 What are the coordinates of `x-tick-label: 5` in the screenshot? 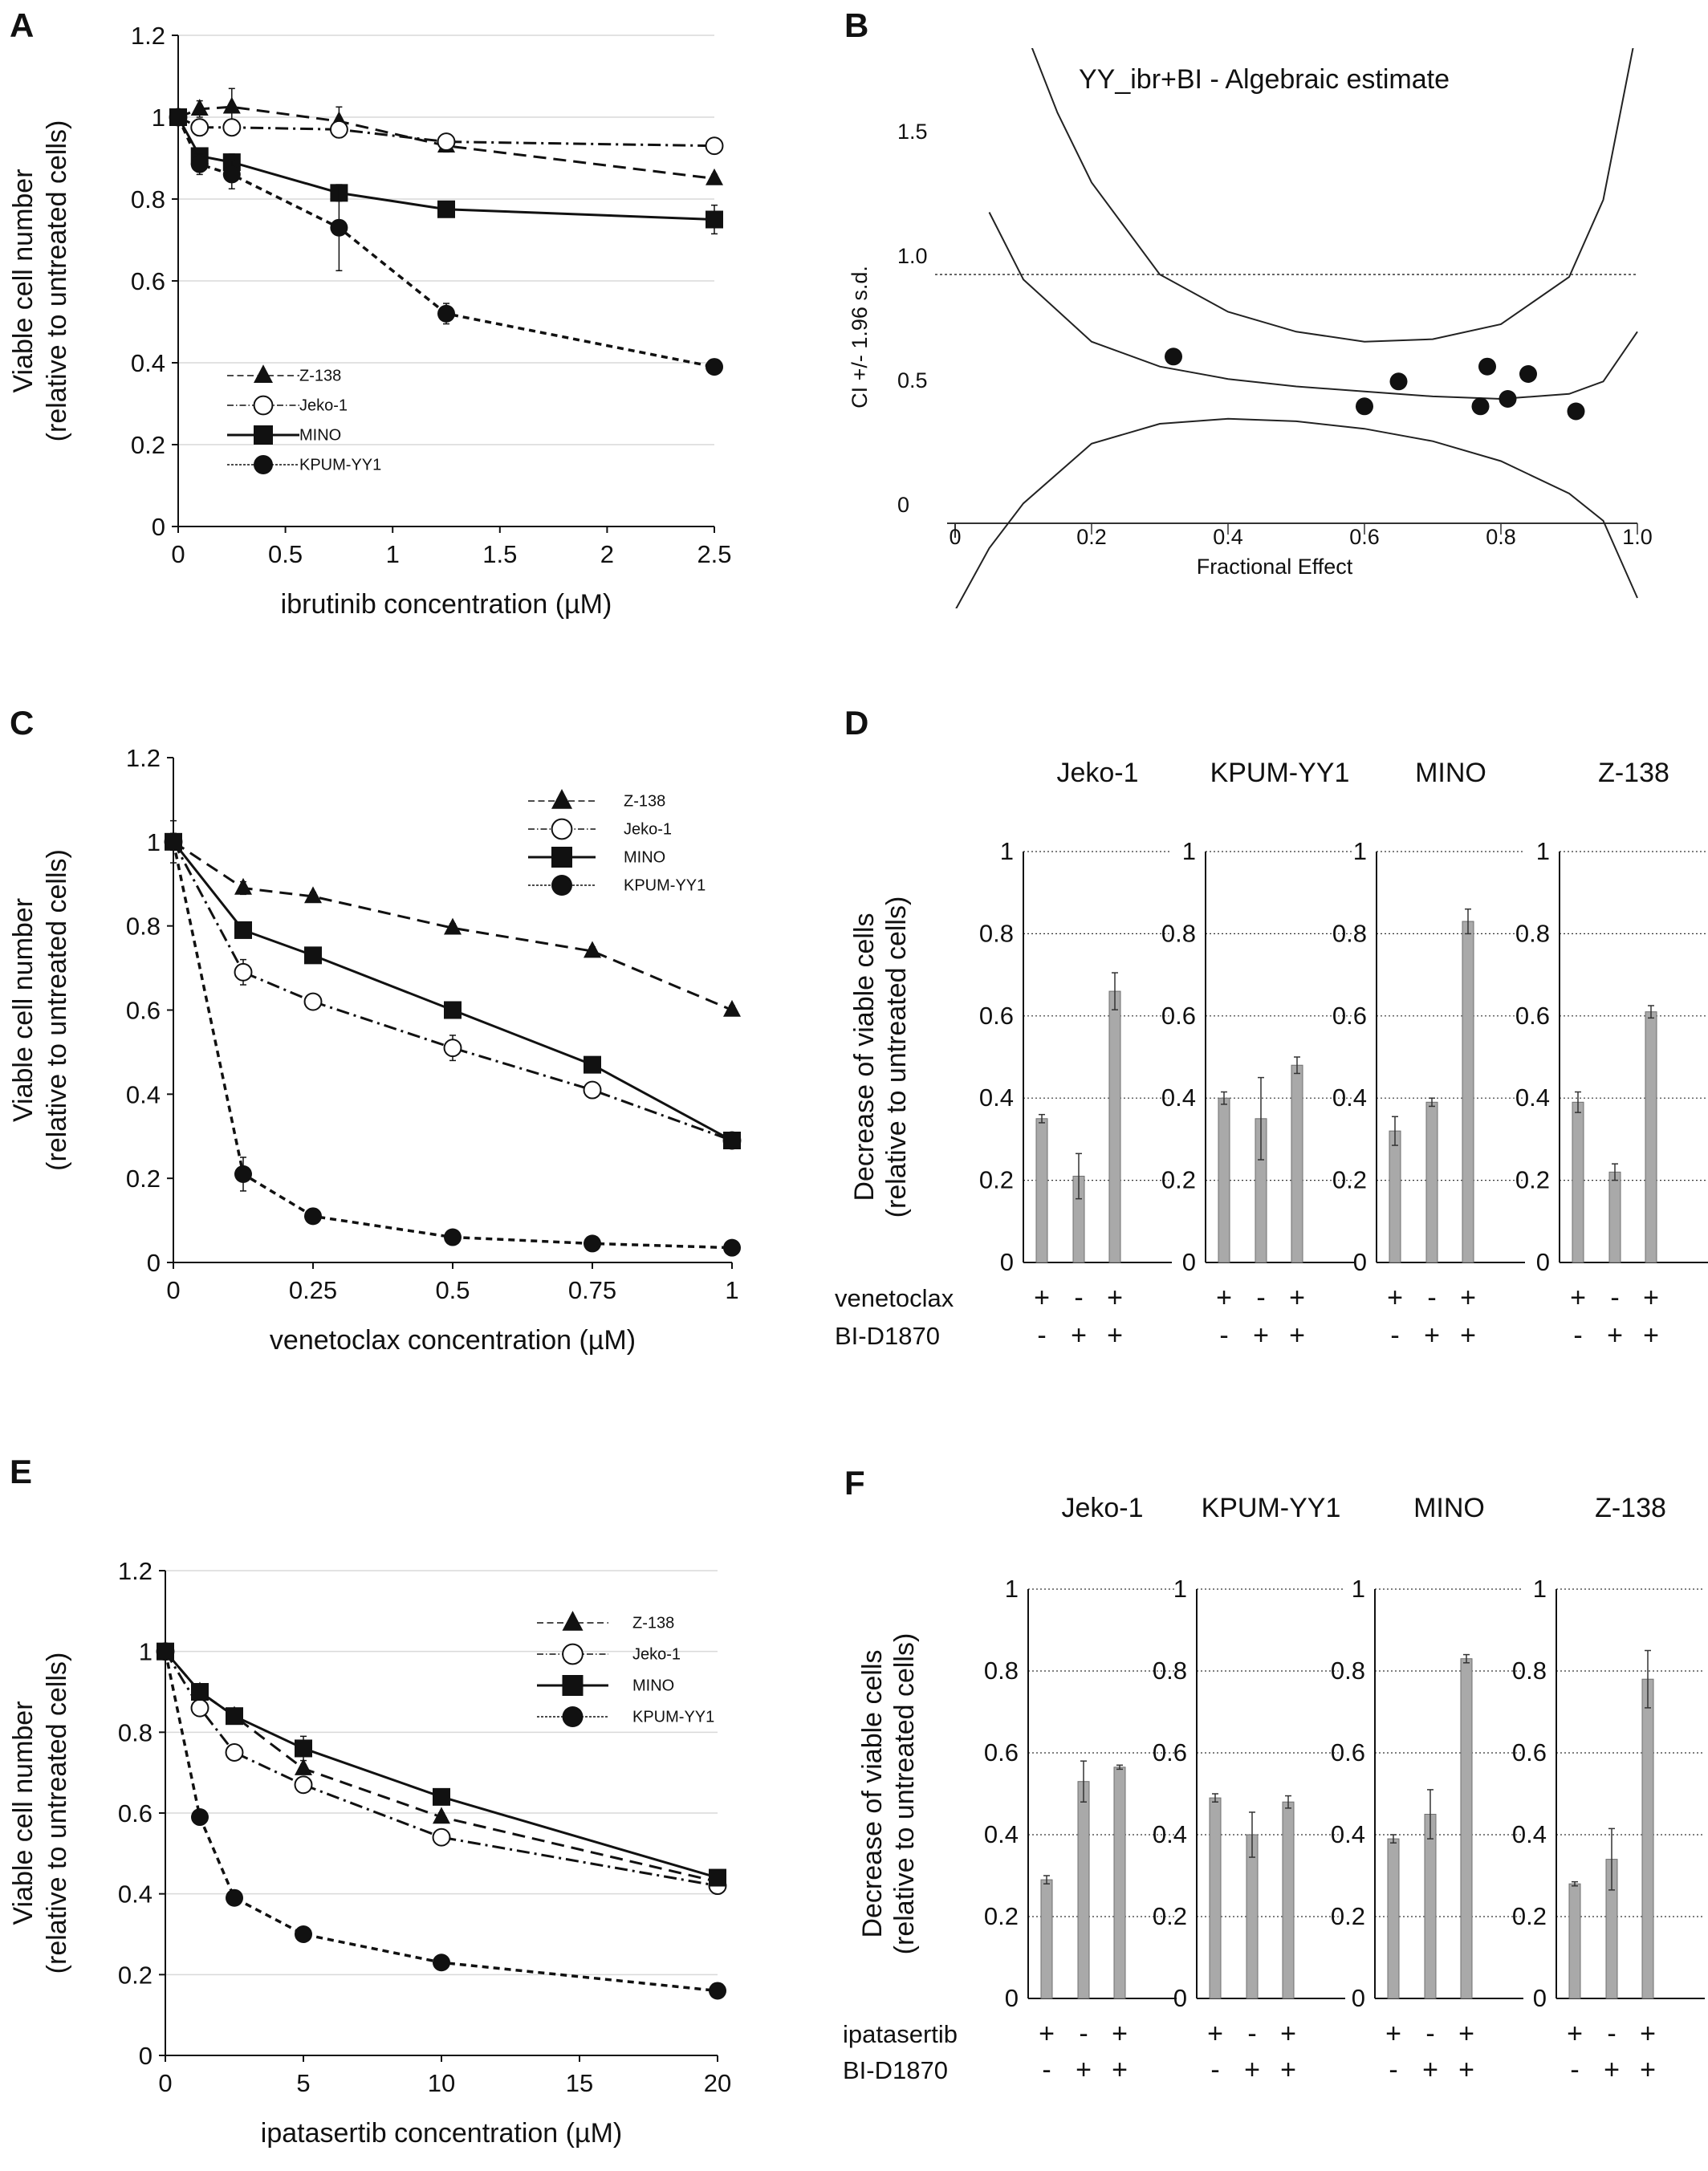 It's located at (303, 2083).